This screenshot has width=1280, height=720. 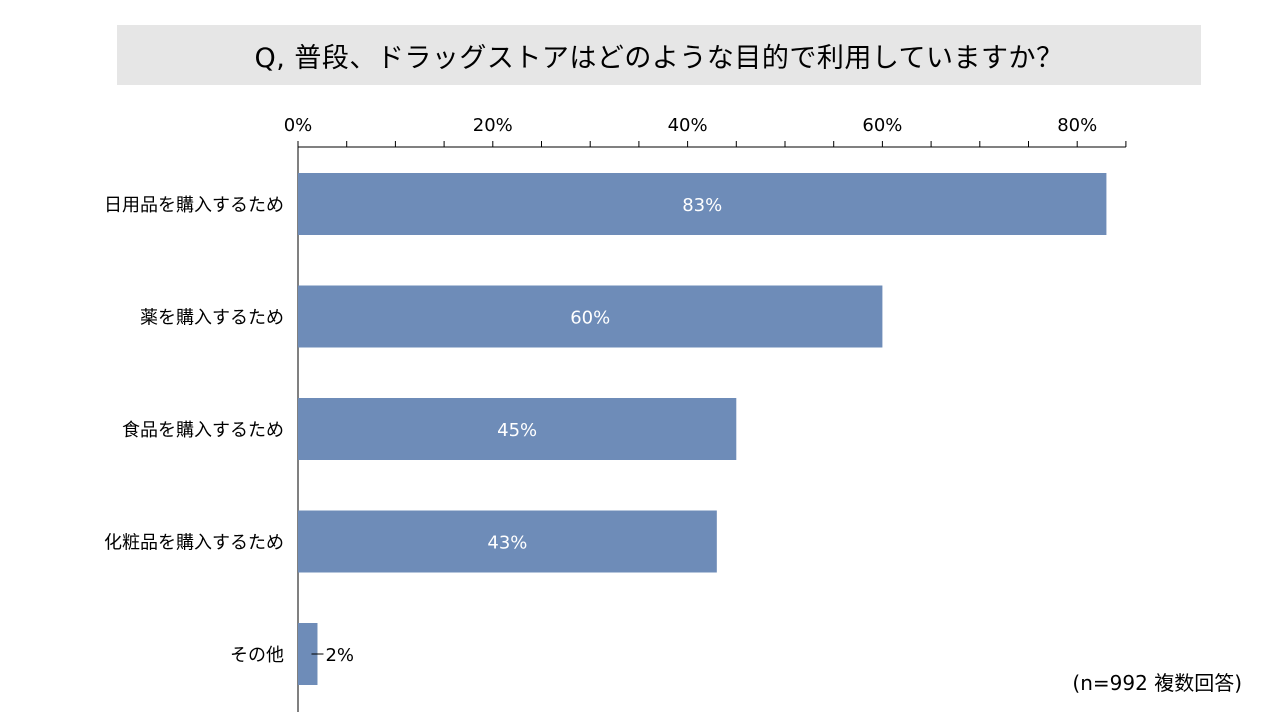 I want to click on data-label: 45%, so click(x=517, y=430).